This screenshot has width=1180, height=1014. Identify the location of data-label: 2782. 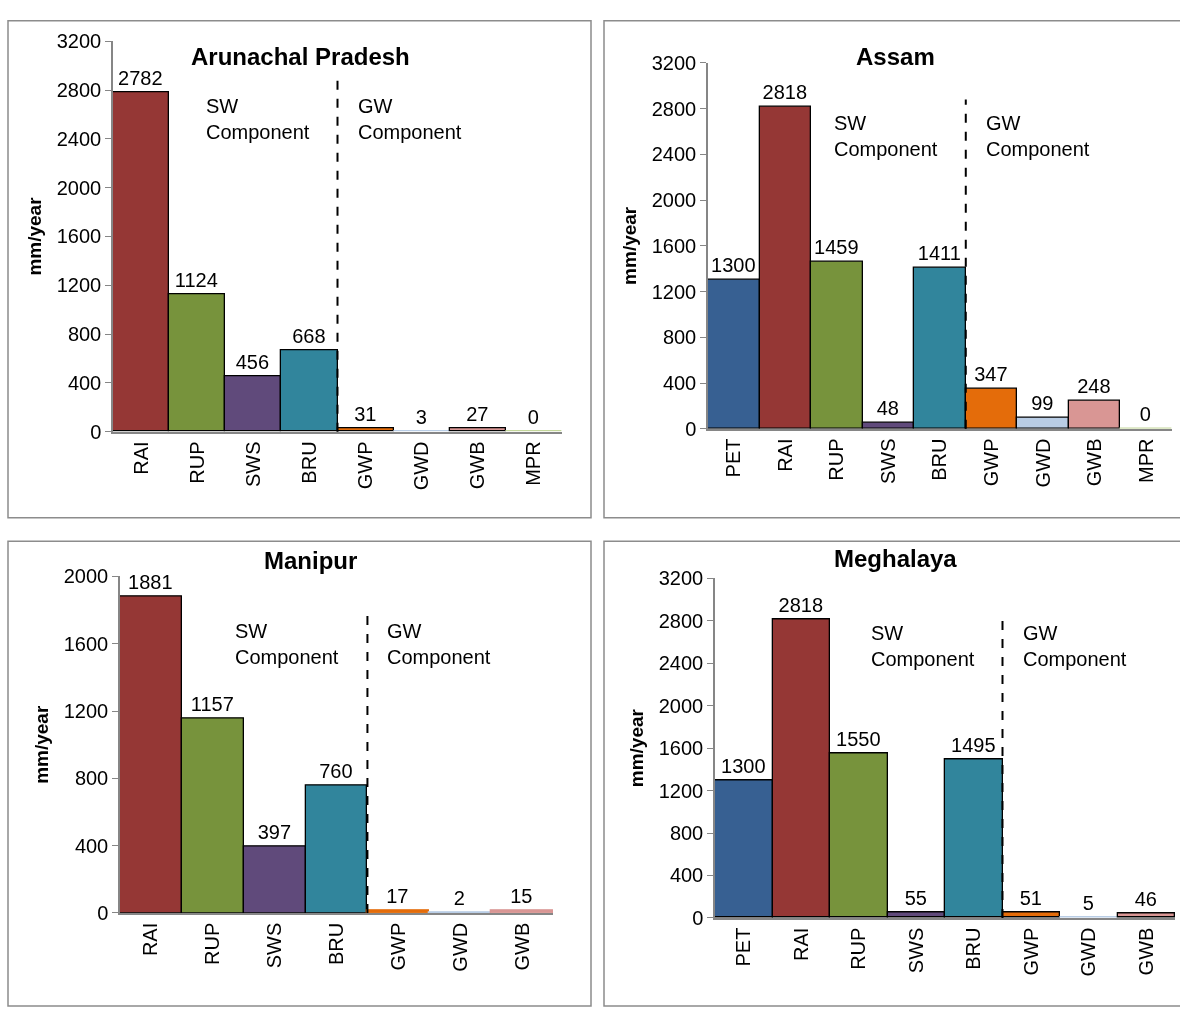
(140, 77).